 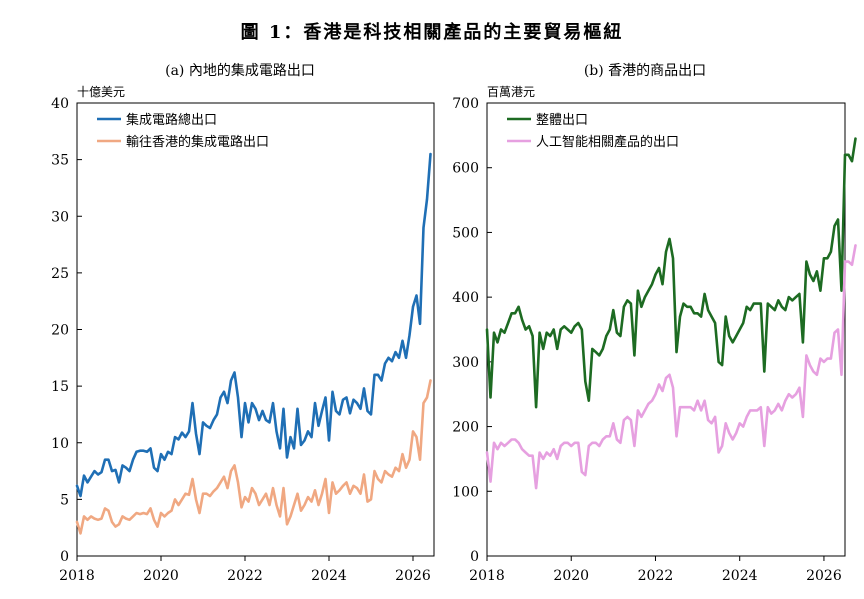 I want to click on chart-a-xtick-label: 2020, so click(x=161, y=576).